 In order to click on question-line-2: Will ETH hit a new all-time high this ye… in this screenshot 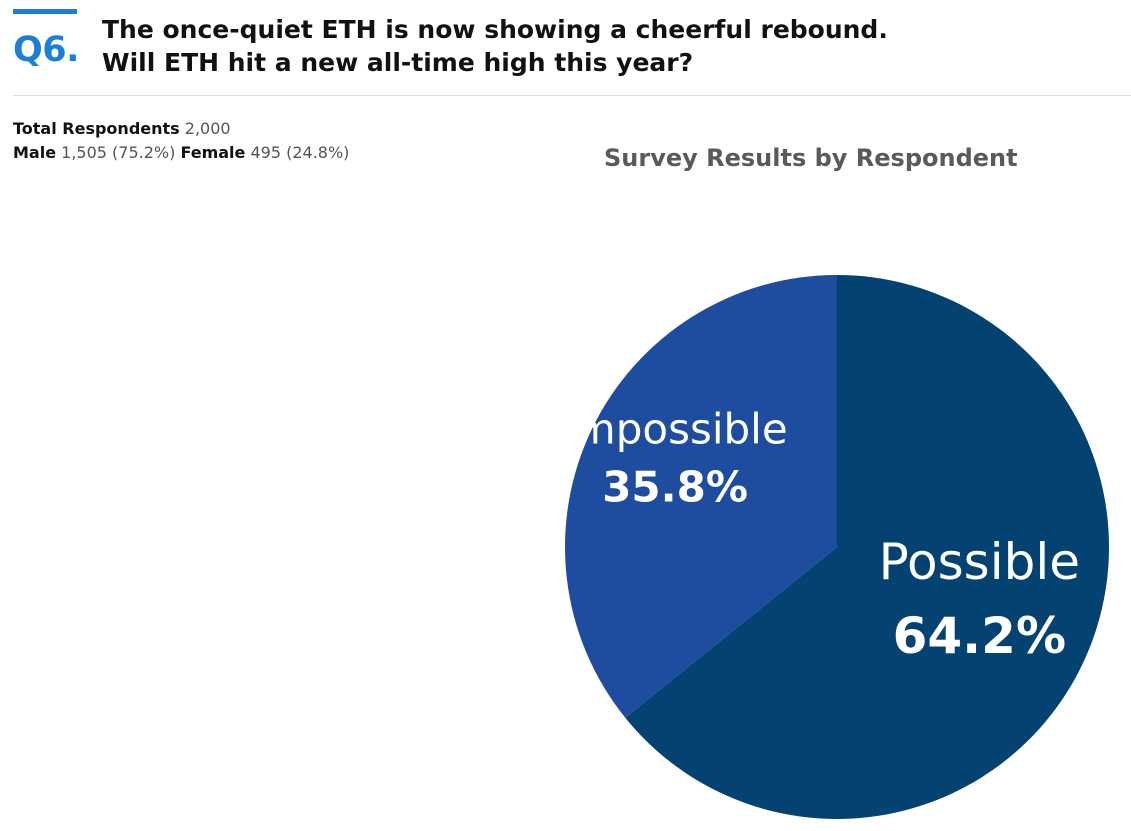, I will do `click(398, 62)`.